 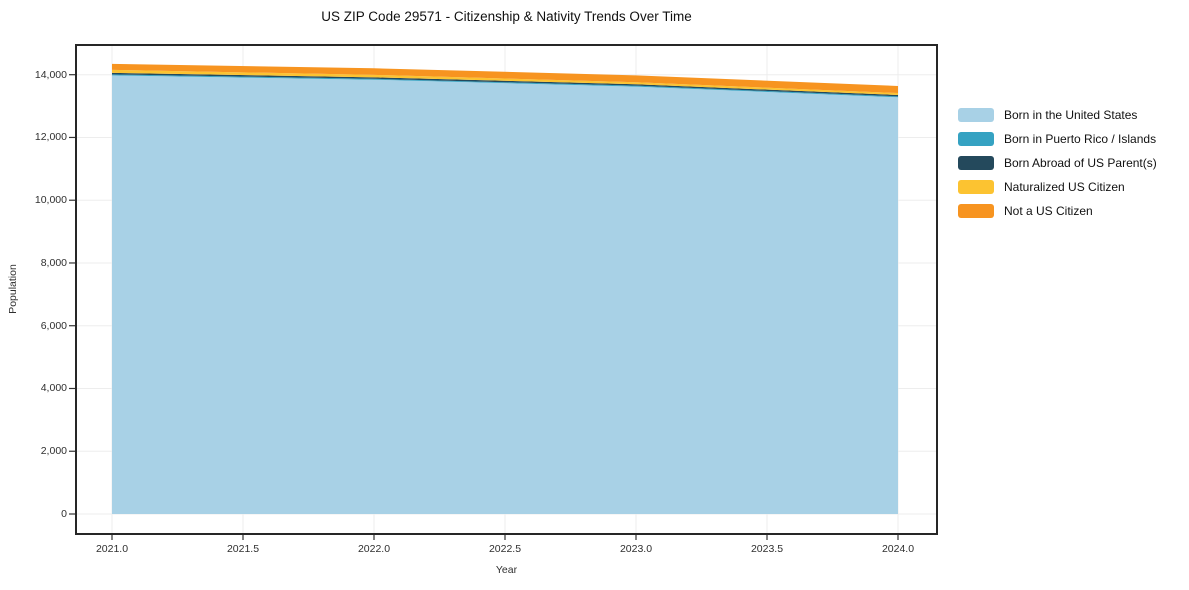 I want to click on y-tick-label-12,000: 12,000, so click(x=50, y=137).